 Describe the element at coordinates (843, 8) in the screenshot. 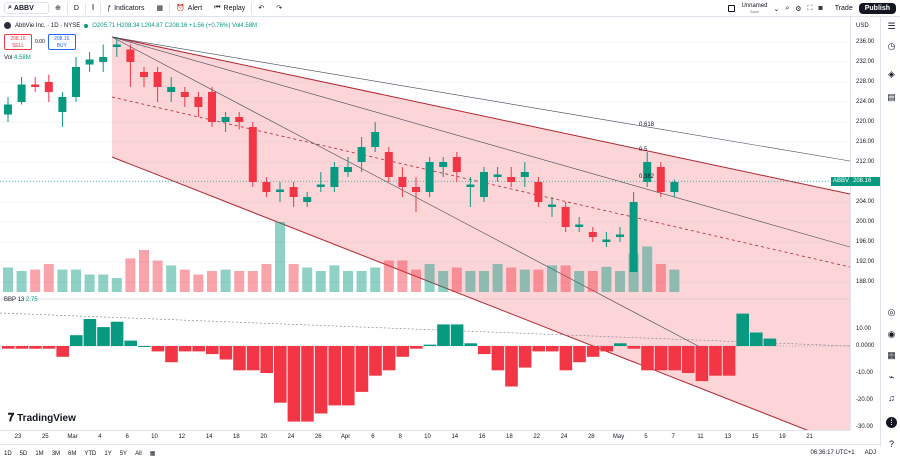

I see `trade-button: Trade` at that location.